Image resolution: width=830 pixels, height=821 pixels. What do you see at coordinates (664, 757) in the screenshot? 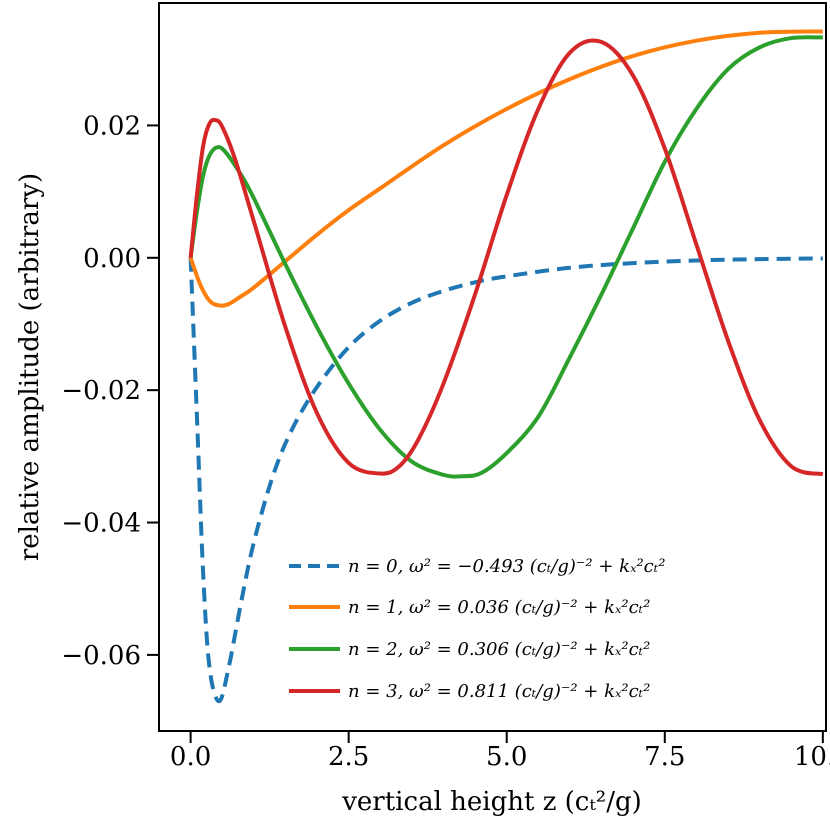
I see `x-tick-label: 7.5` at bounding box center [664, 757].